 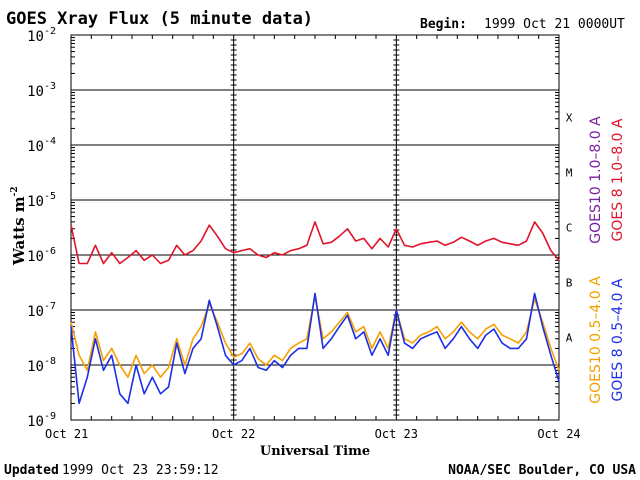 I want to click on y-tick-label: 10⁻², so click(x=41, y=35).